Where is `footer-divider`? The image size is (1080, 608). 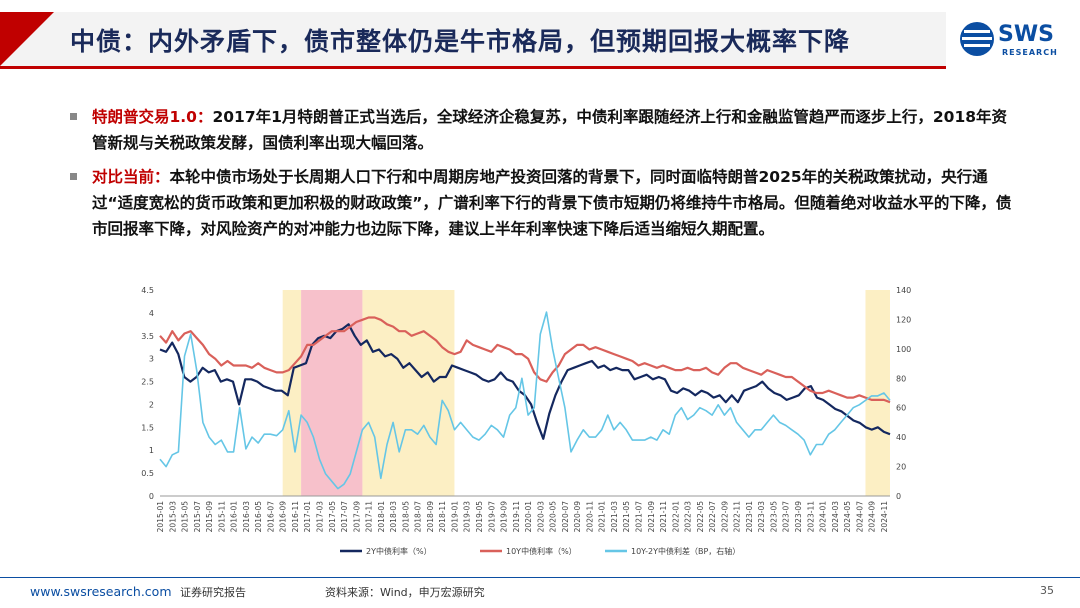 footer-divider is located at coordinates (540, 577).